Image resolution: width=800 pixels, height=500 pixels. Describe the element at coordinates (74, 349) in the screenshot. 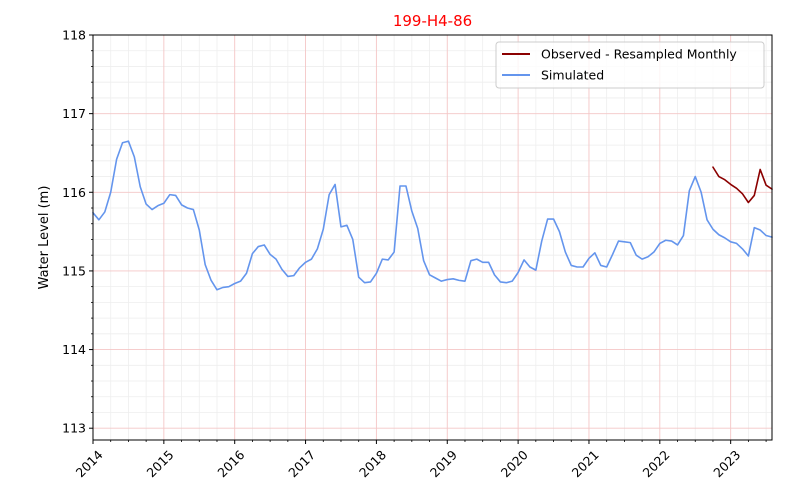

I see `y-tick-label: 114` at that location.